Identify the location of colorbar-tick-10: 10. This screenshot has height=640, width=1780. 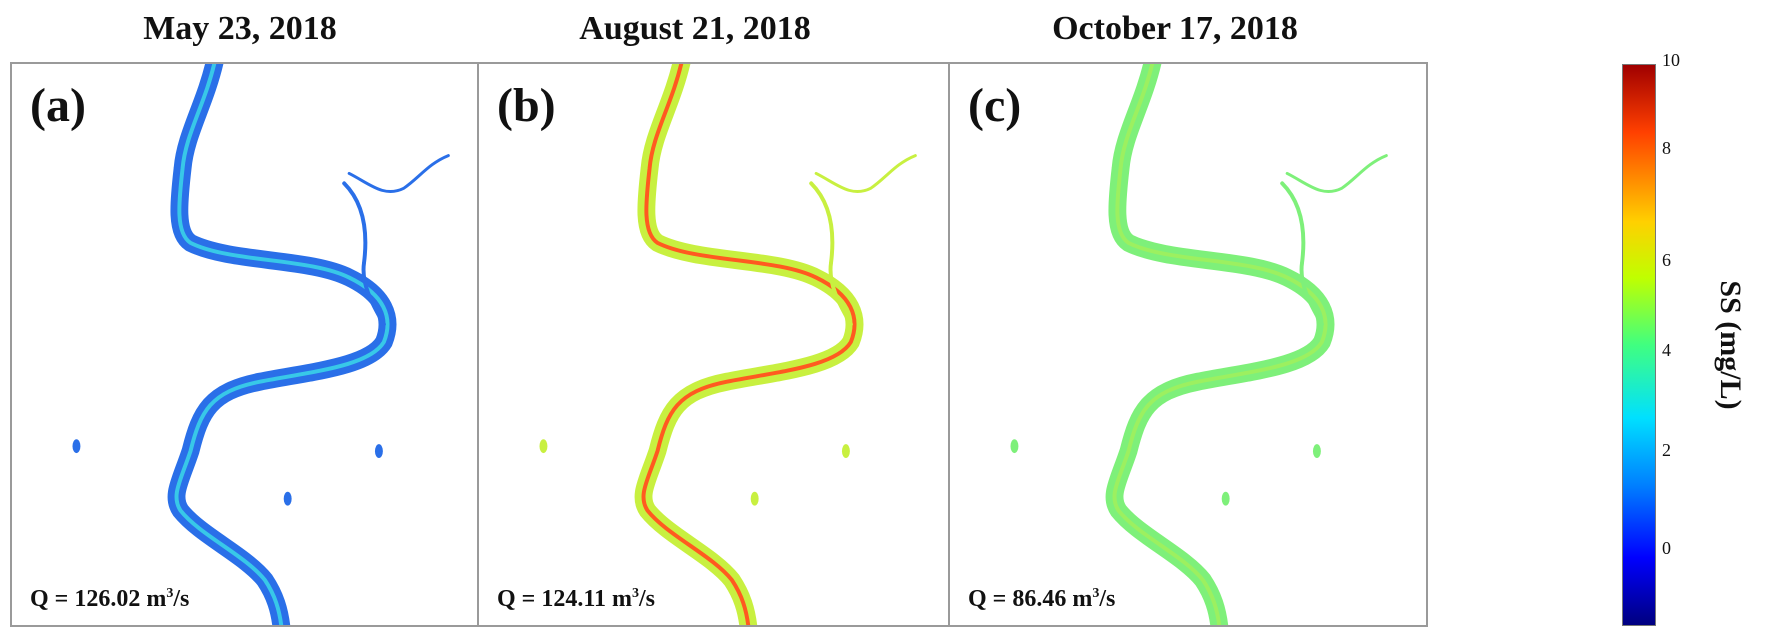
(1671, 60).